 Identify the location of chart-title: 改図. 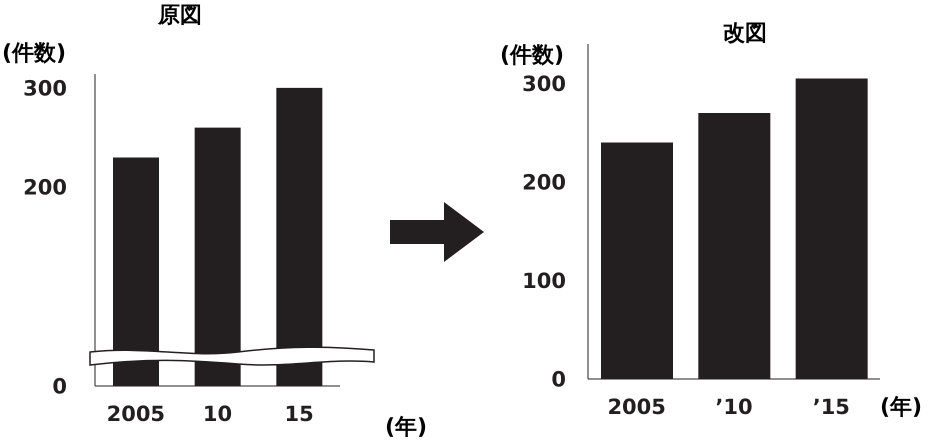
(745, 34).